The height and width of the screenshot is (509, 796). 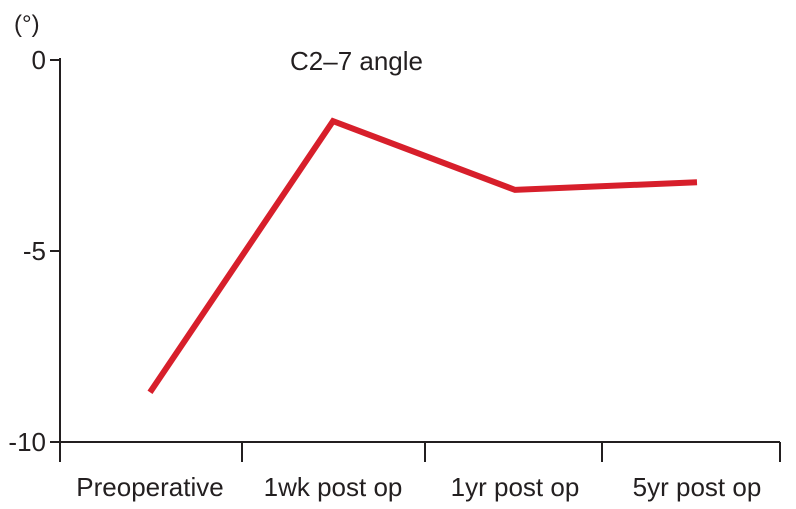 I want to click on y-tick-label: -5, so click(x=34, y=251).